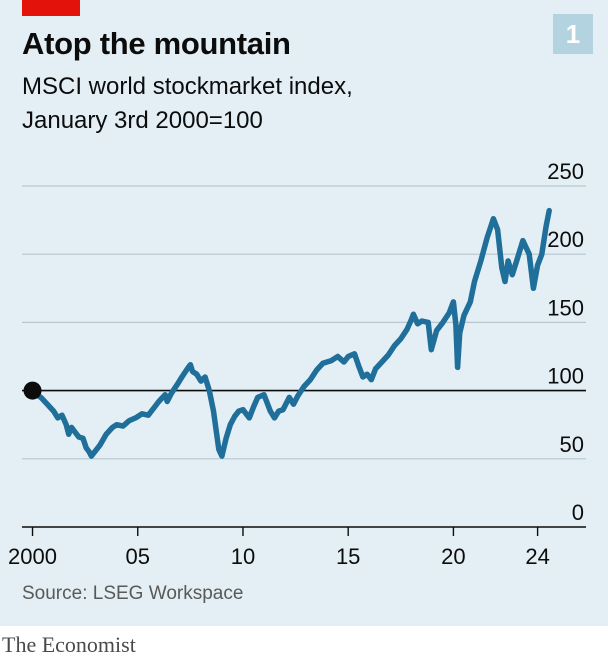  I want to click on chart-number-badge: 1, so click(573, 34).